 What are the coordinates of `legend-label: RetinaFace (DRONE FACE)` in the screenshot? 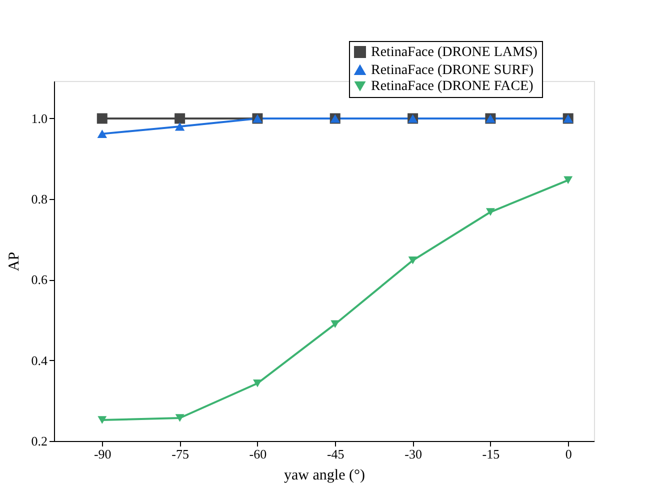 It's located at (452, 86).